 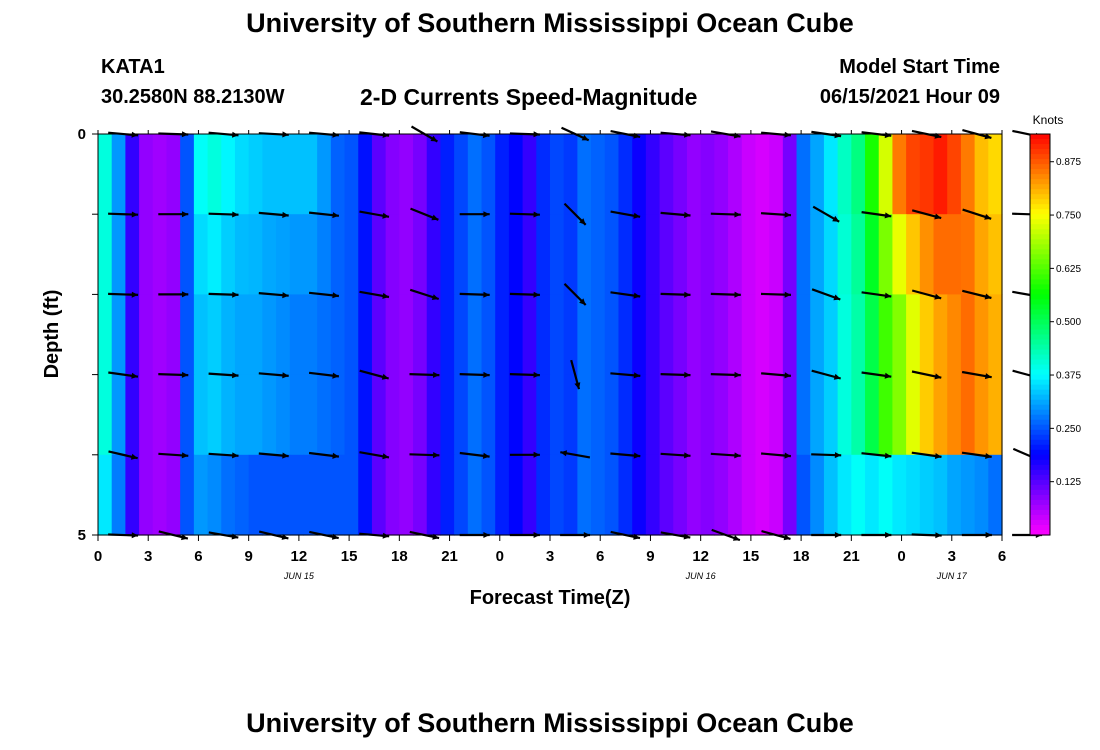 What do you see at coordinates (399, 556) in the screenshot?
I see `x-tick-label: 18` at bounding box center [399, 556].